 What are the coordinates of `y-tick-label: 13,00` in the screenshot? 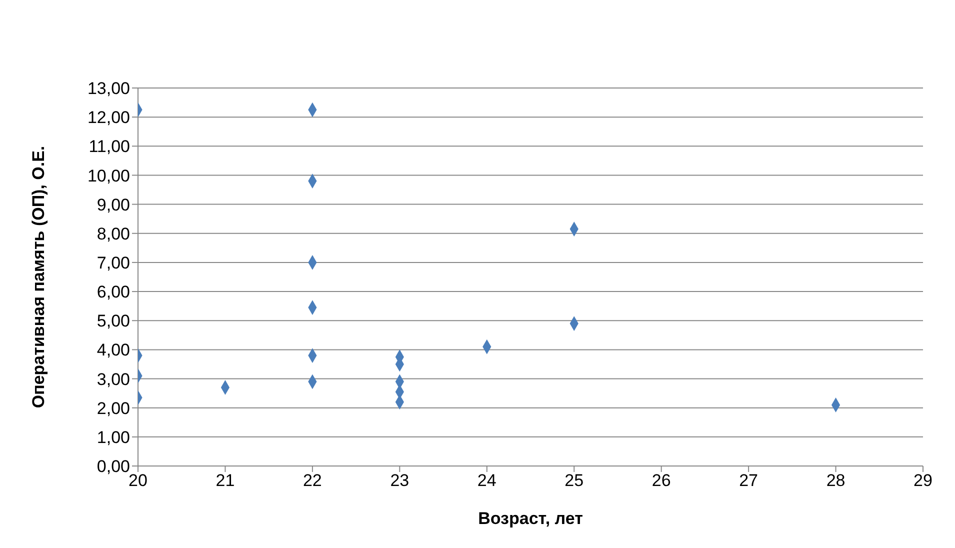 It's located at (108, 88).